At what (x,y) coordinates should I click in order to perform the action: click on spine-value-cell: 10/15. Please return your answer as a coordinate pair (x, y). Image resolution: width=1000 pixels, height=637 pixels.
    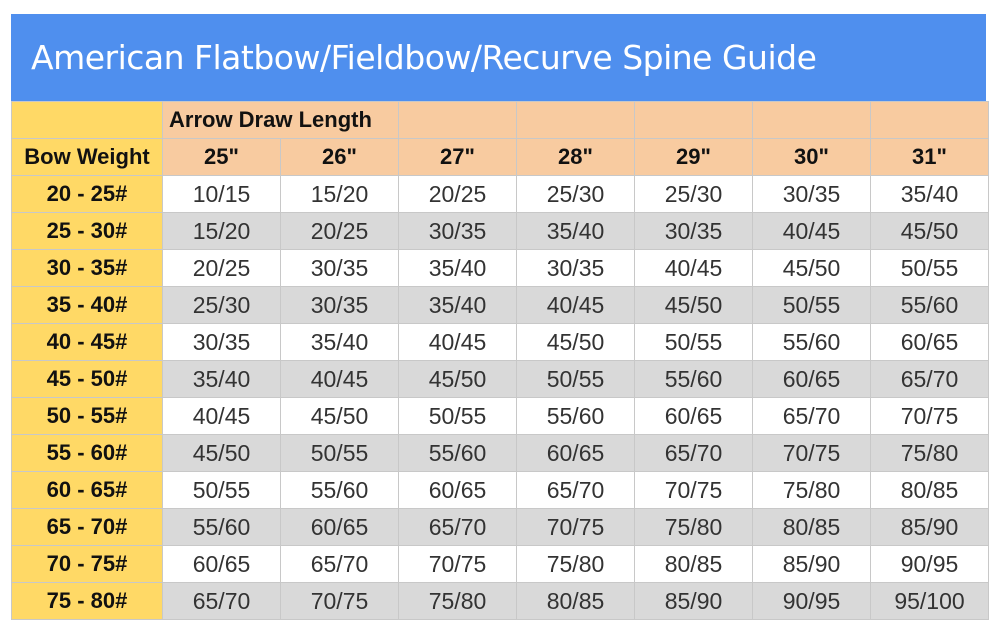
    Looking at the image, I should click on (221, 194).